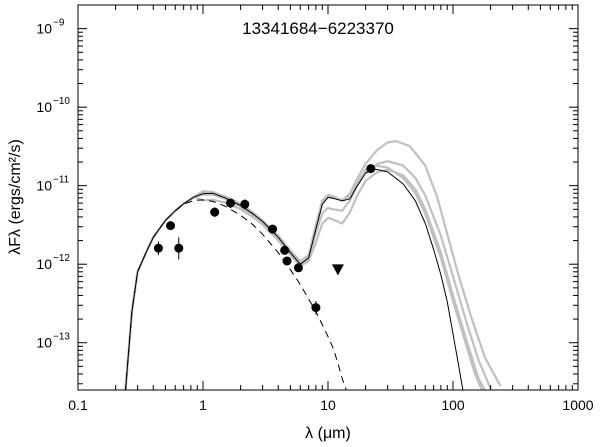 This screenshot has width=600, height=447. I want to click on x-axis-label: λ (μm), so click(328, 433).